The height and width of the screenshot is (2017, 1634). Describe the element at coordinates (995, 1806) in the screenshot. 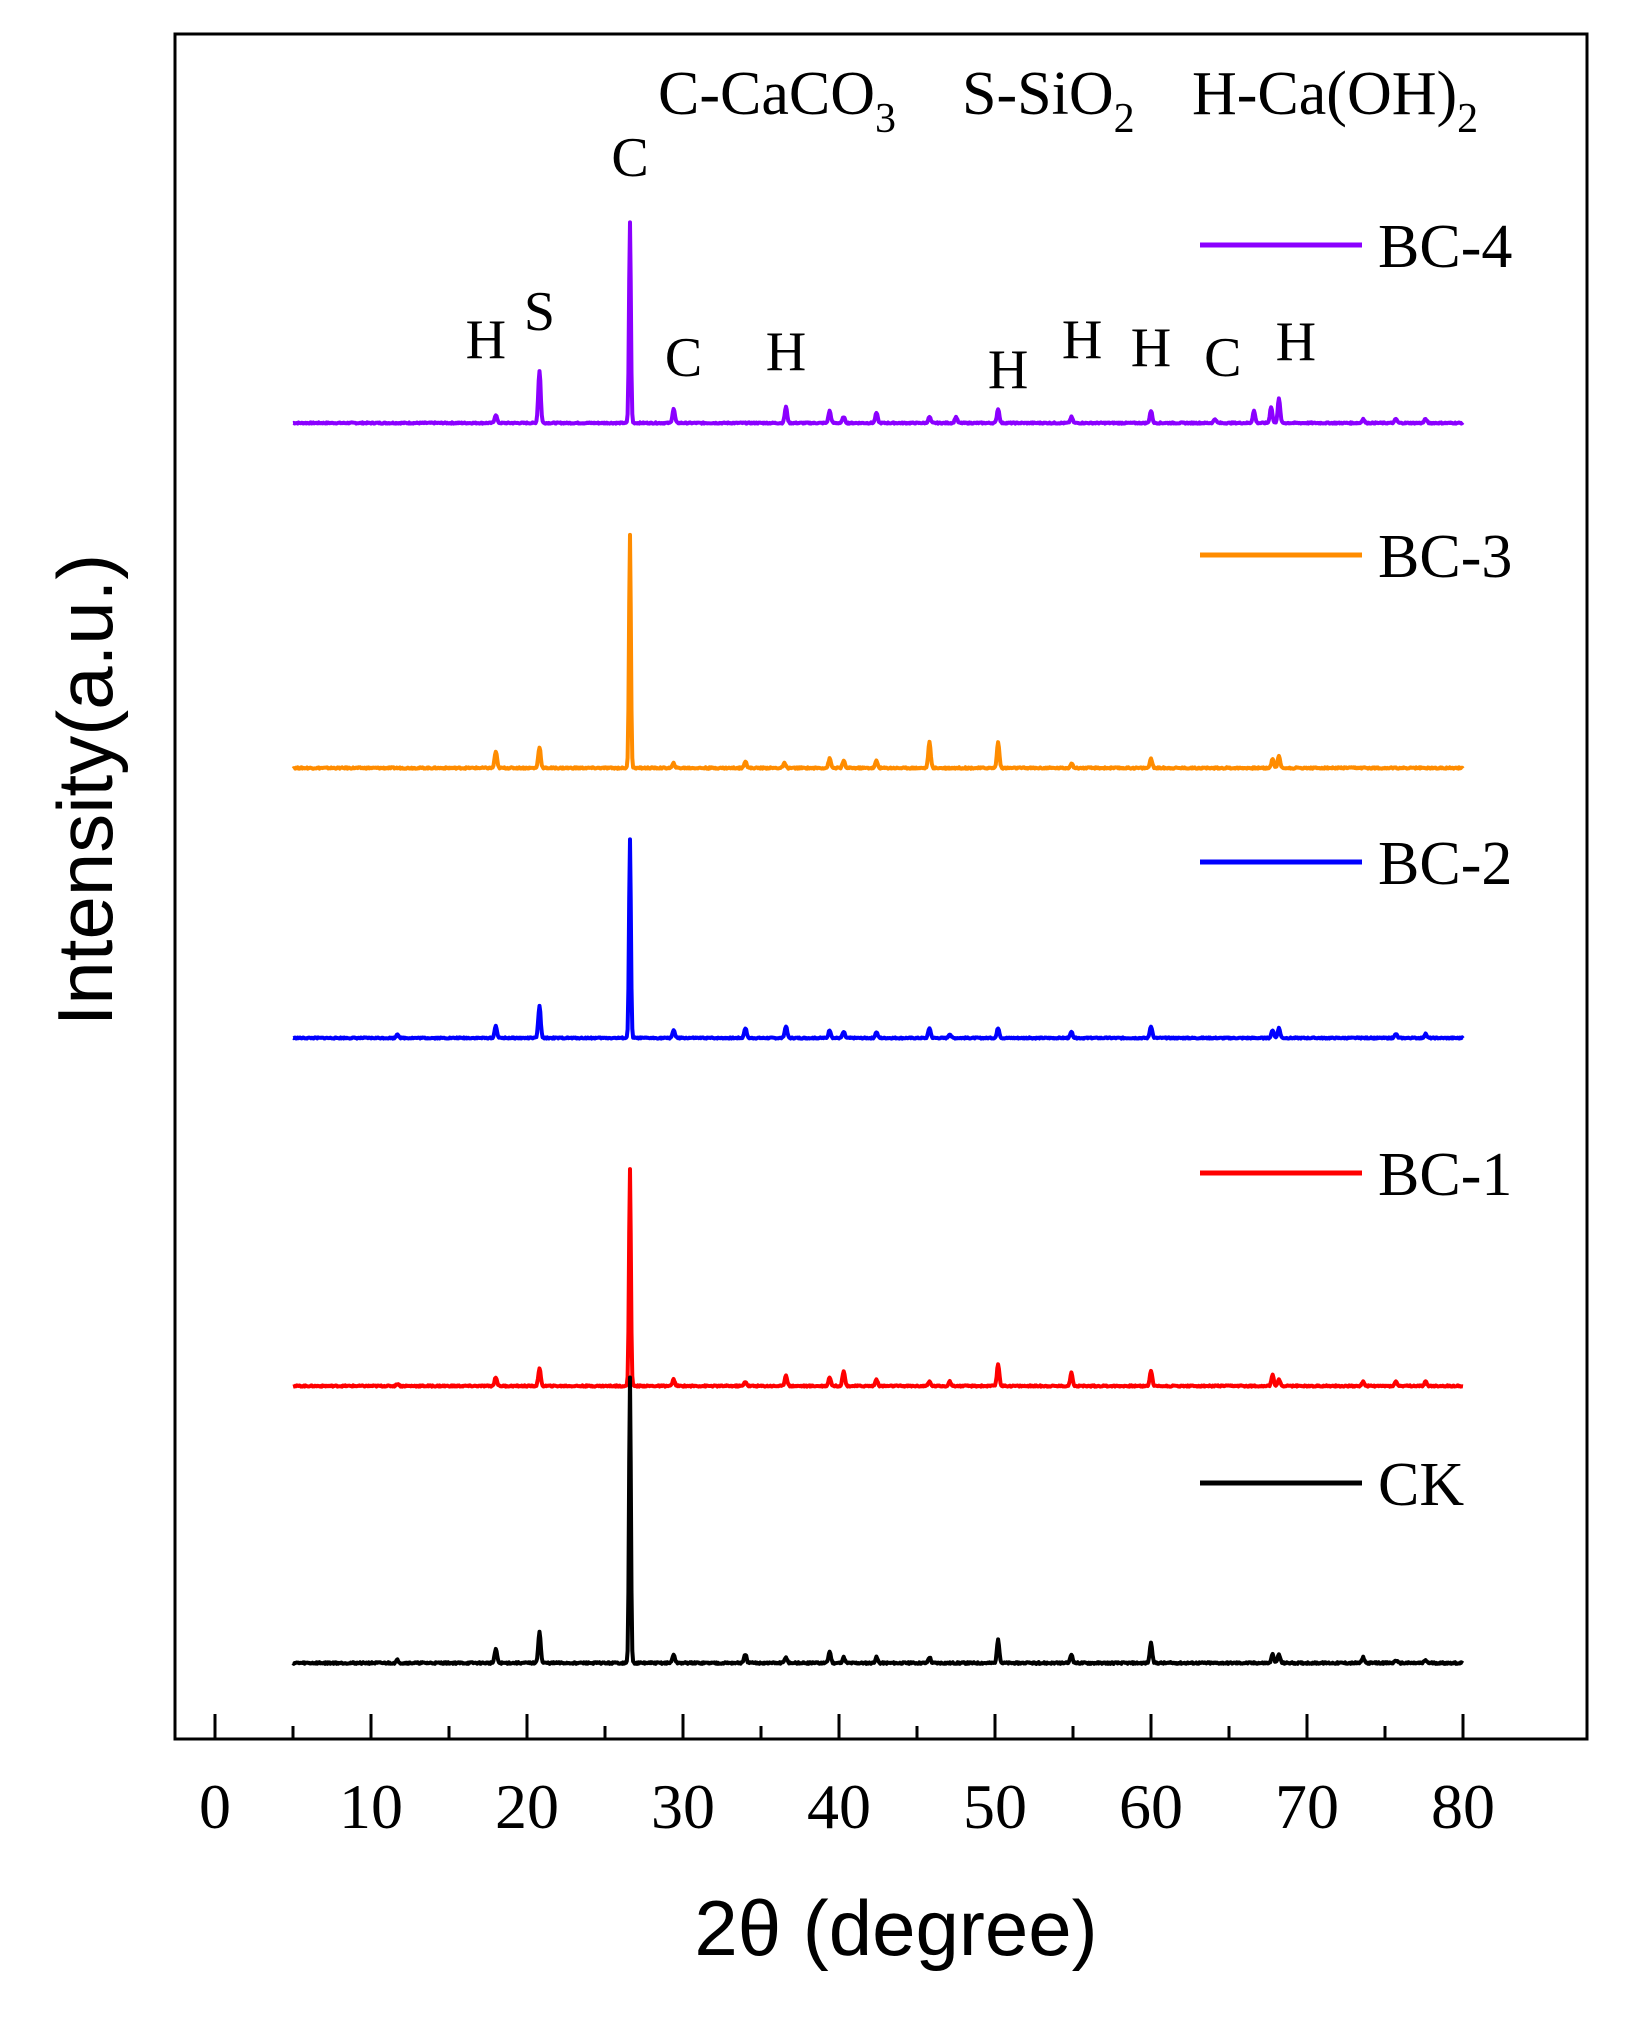

I see `x-tick-label-50: 50` at that location.